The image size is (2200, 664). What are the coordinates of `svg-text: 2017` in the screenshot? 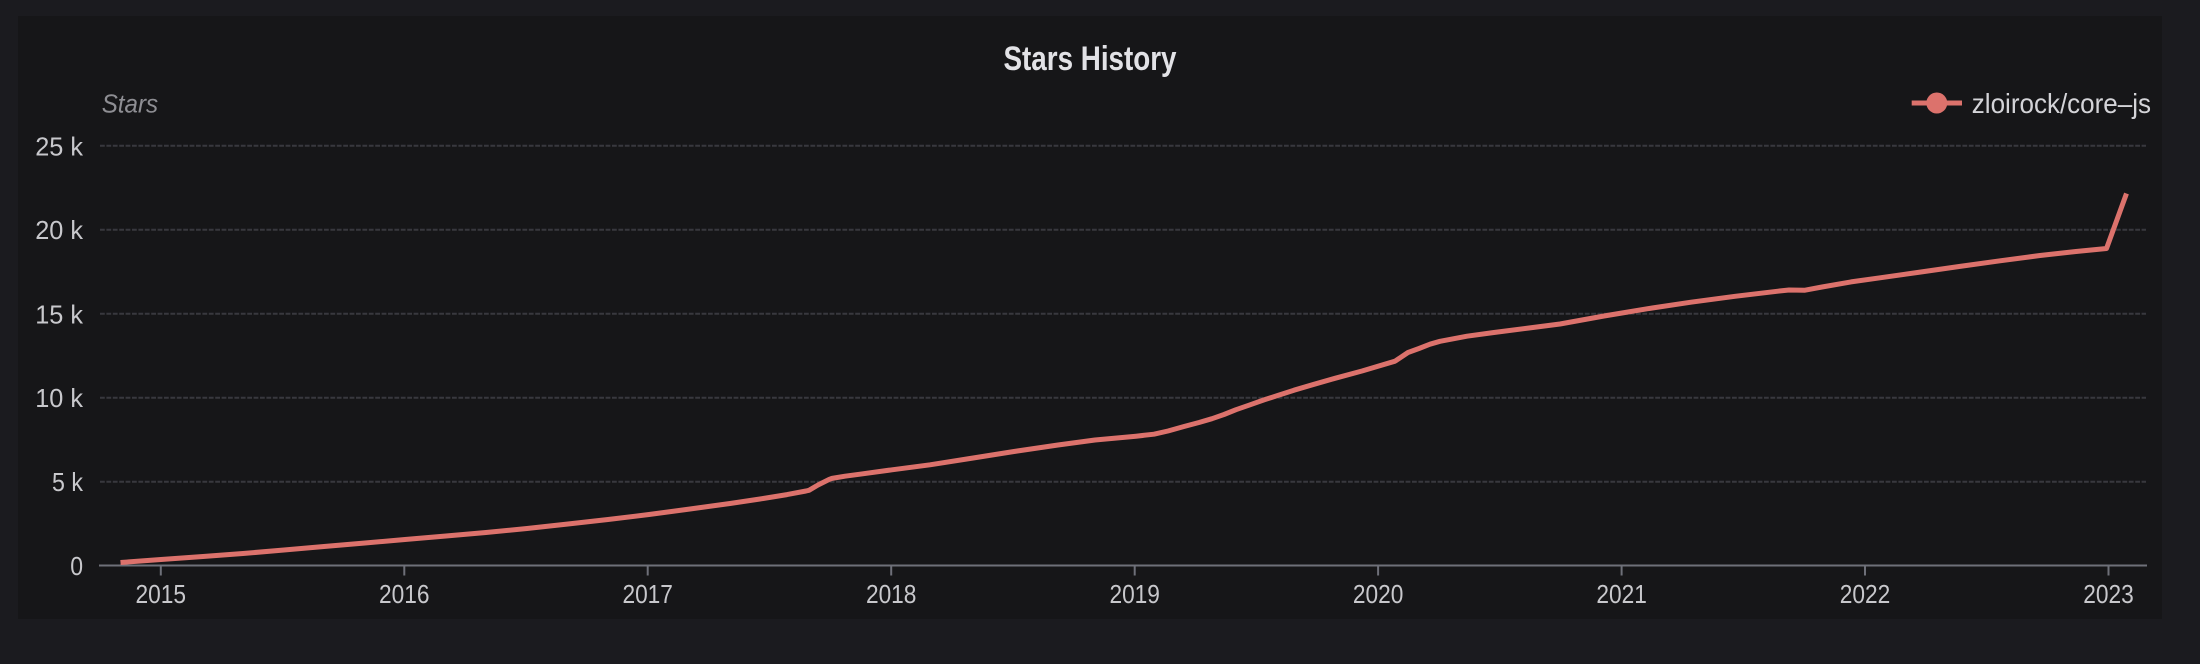 It's located at (647, 594).